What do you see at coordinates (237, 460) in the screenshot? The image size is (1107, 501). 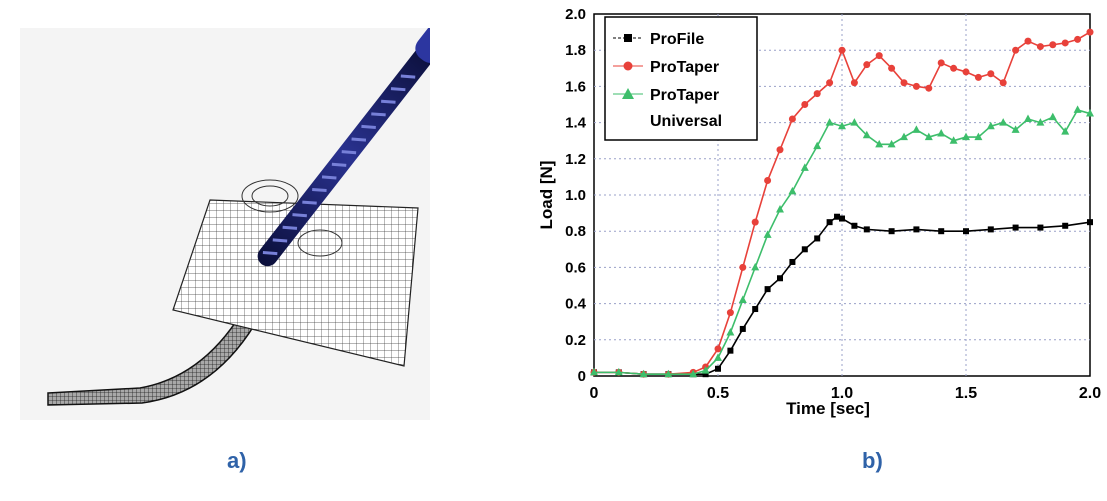 I see `caption-a: a)` at bounding box center [237, 460].